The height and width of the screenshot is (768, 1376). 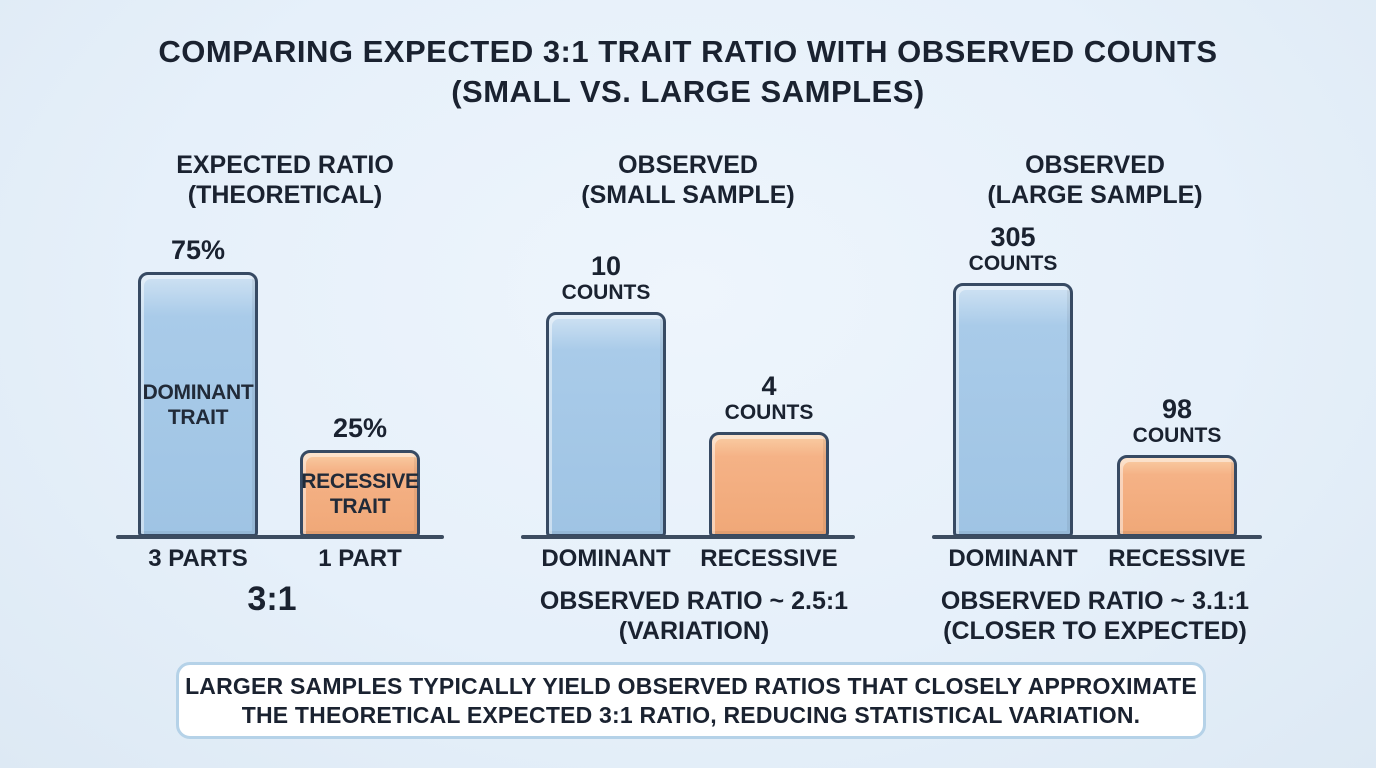 I want to click on expected-axis-line, so click(x=280, y=537).